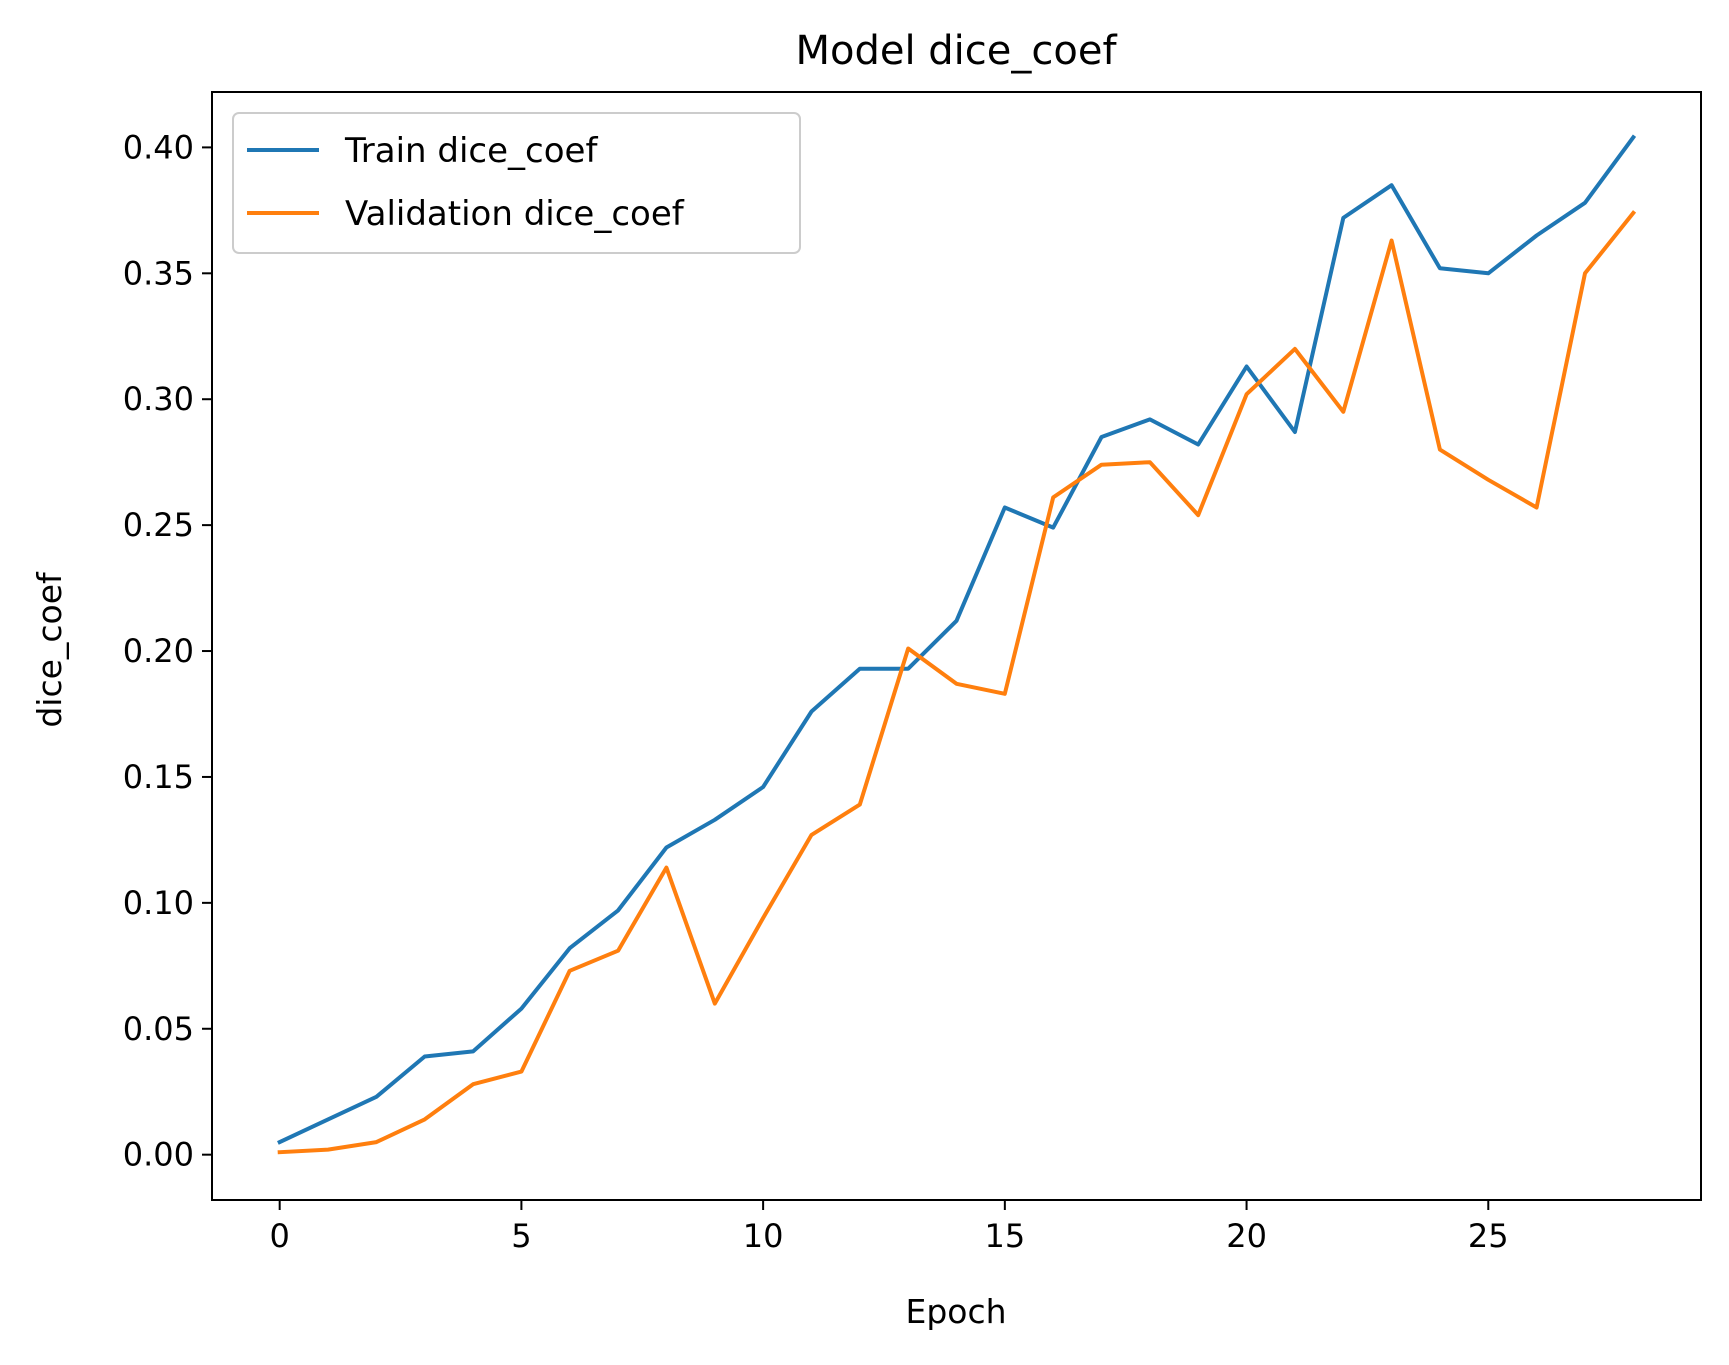 The height and width of the screenshot is (1365, 1729). I want to click on x-tick-label: 20, so click(1246, 1236).